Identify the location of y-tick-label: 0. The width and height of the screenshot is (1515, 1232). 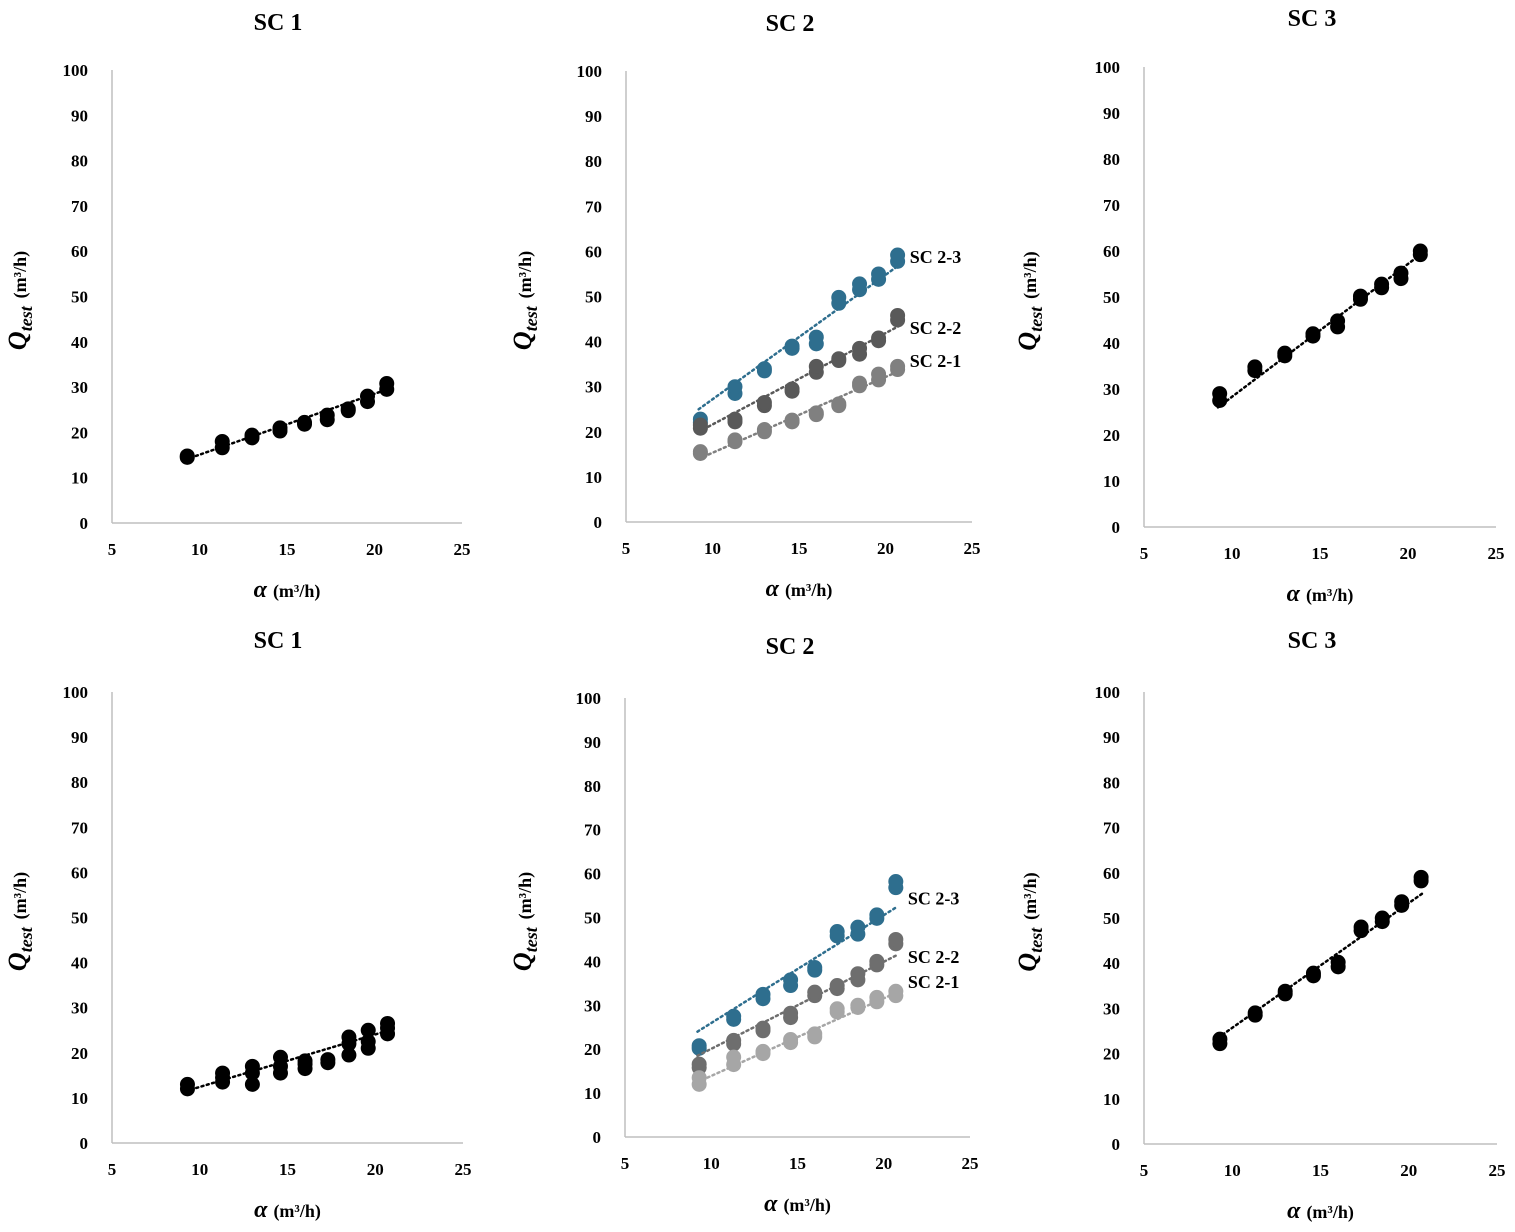
(1116, 527).